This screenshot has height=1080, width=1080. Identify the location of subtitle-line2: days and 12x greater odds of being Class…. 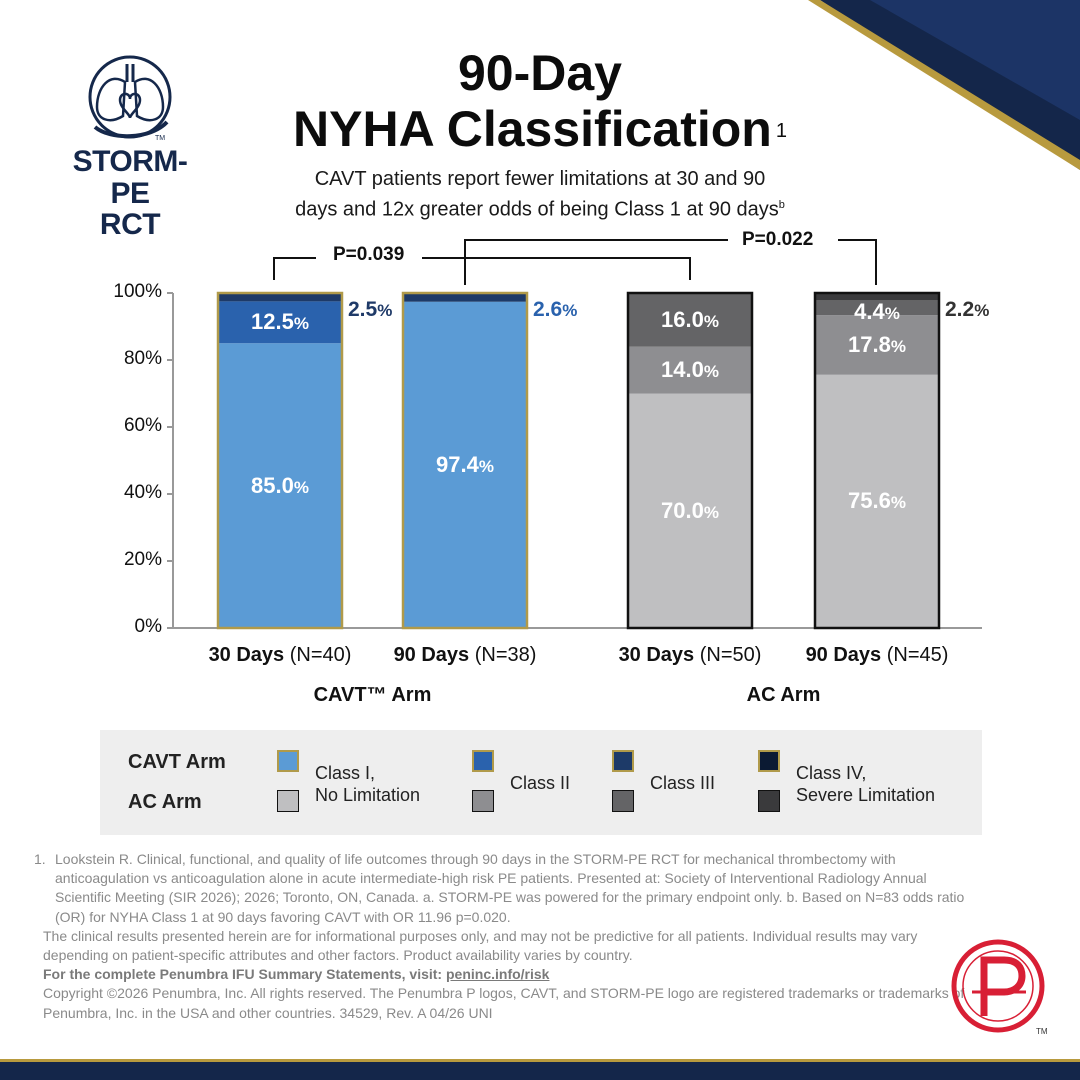
(540, 207).